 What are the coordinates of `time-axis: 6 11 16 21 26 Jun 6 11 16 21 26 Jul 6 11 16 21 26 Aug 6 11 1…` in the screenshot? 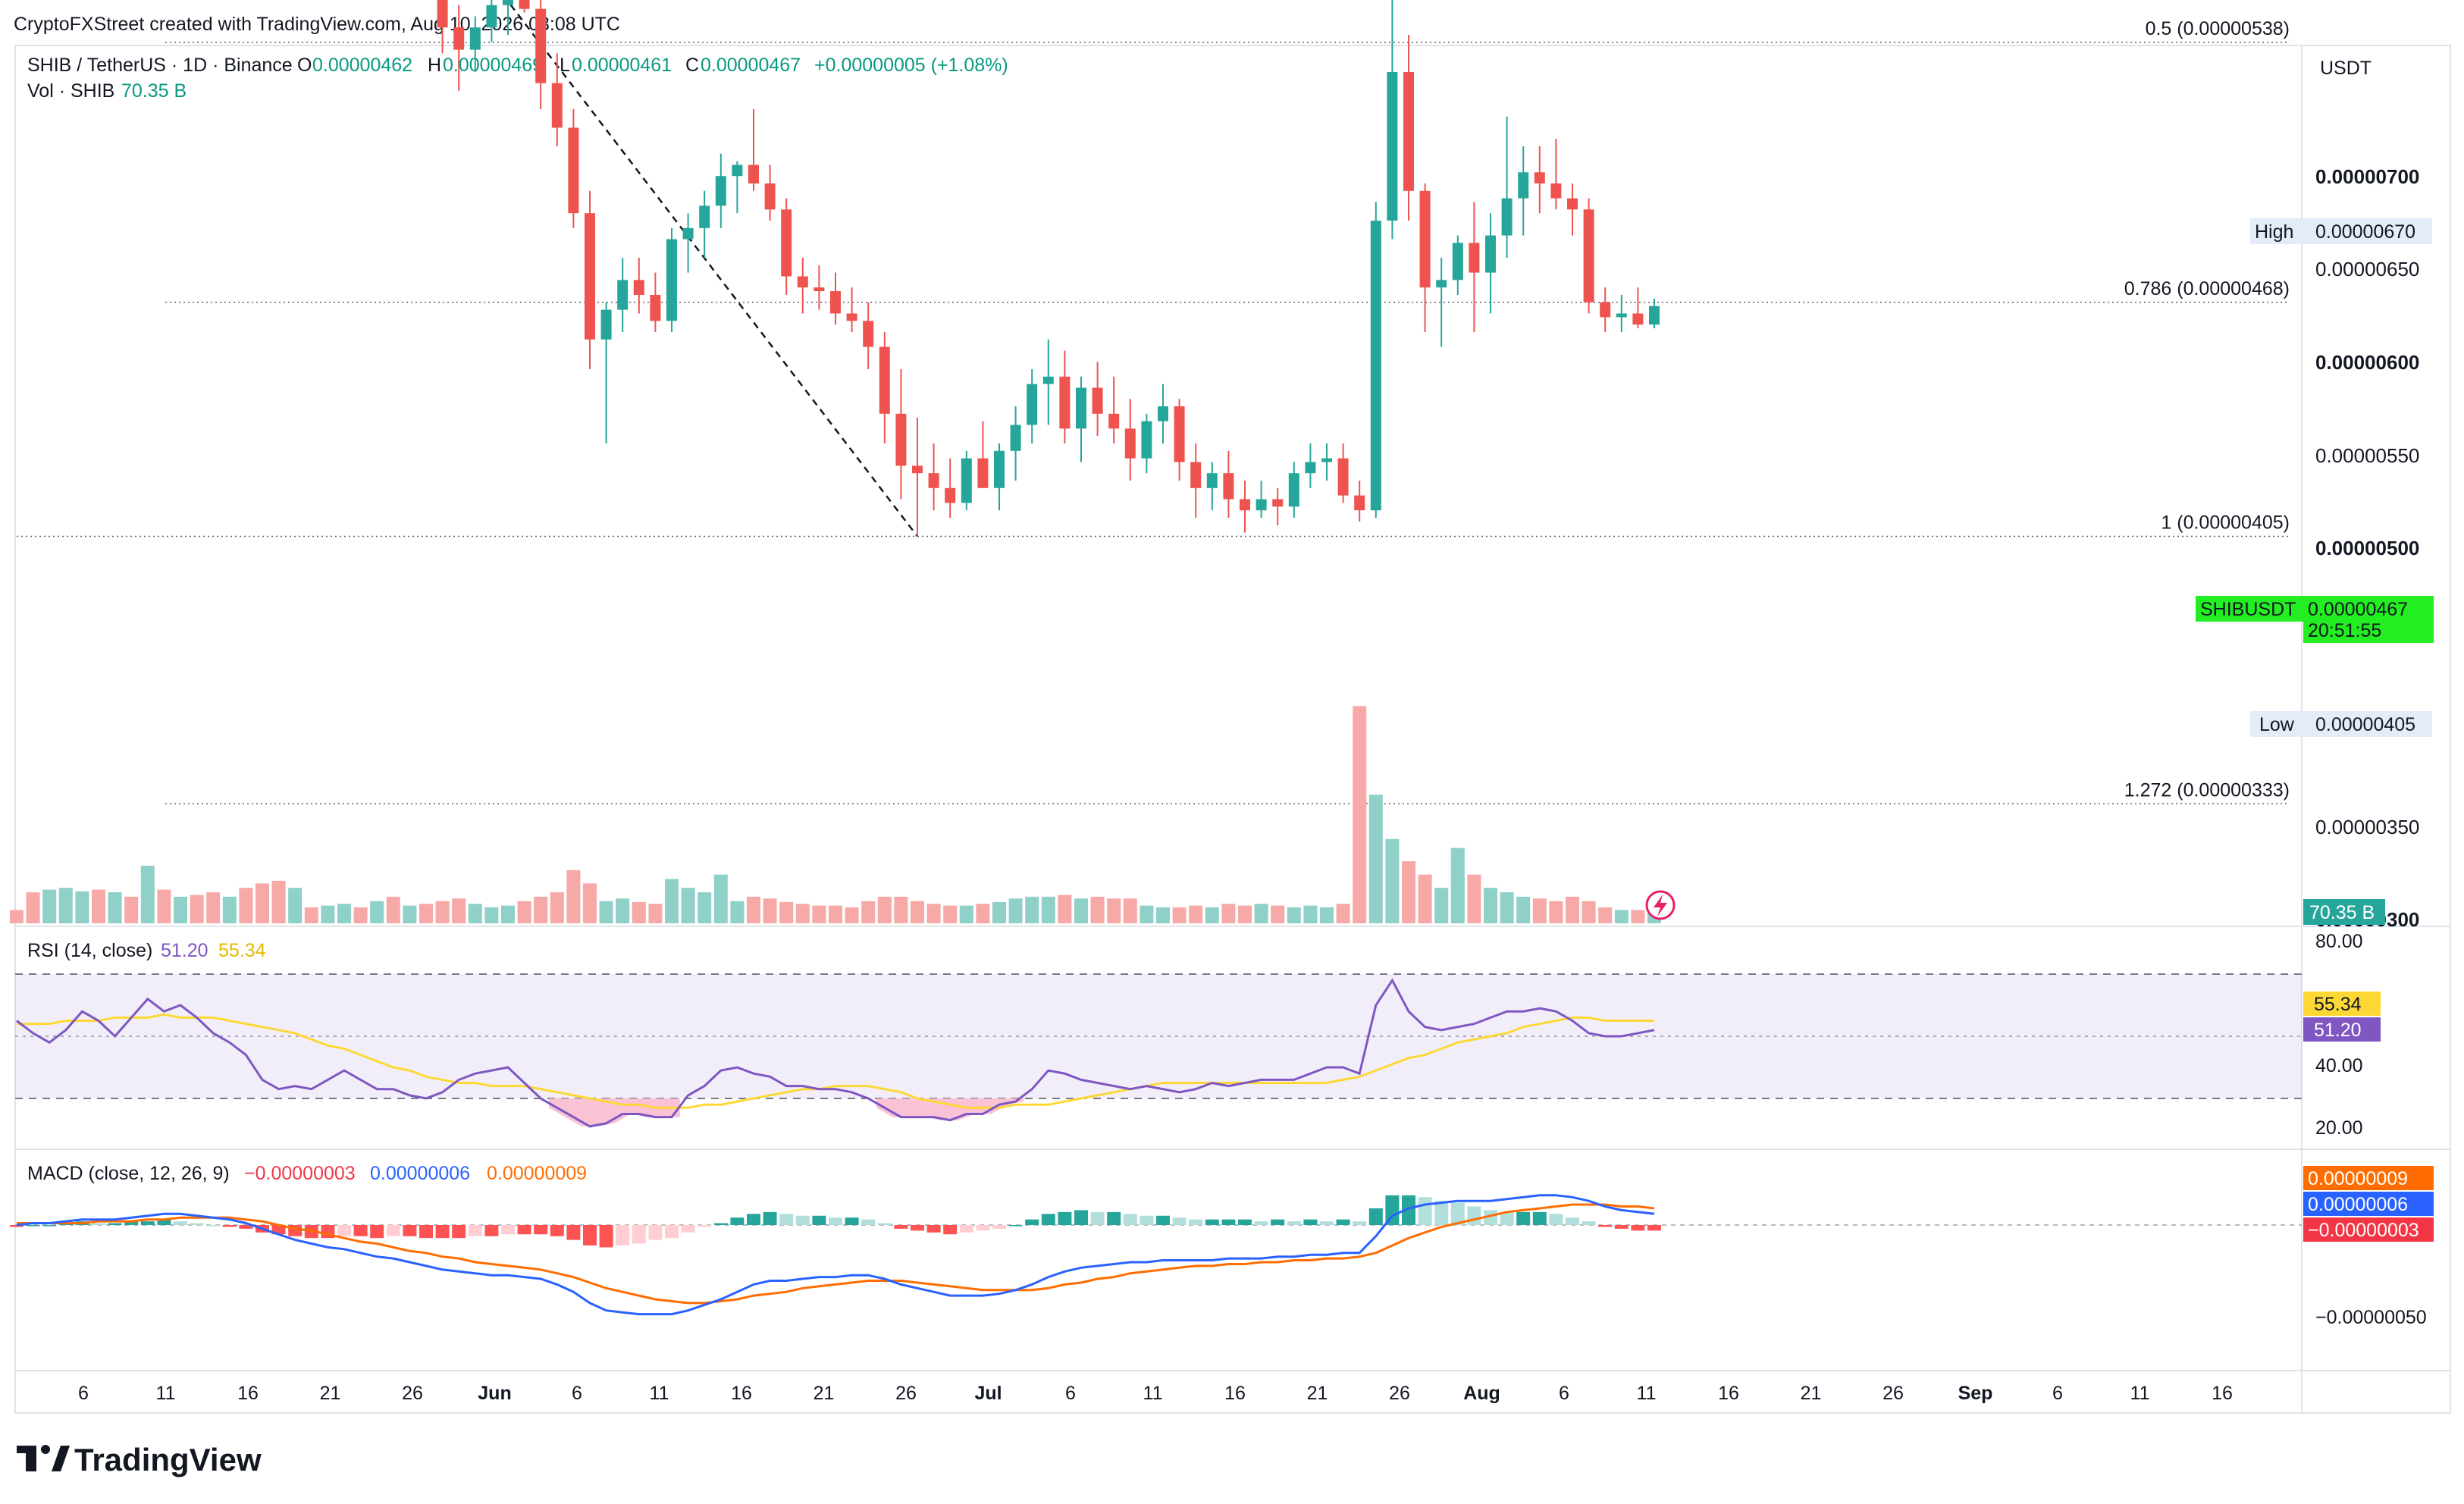 It's located at (1156, 1393).